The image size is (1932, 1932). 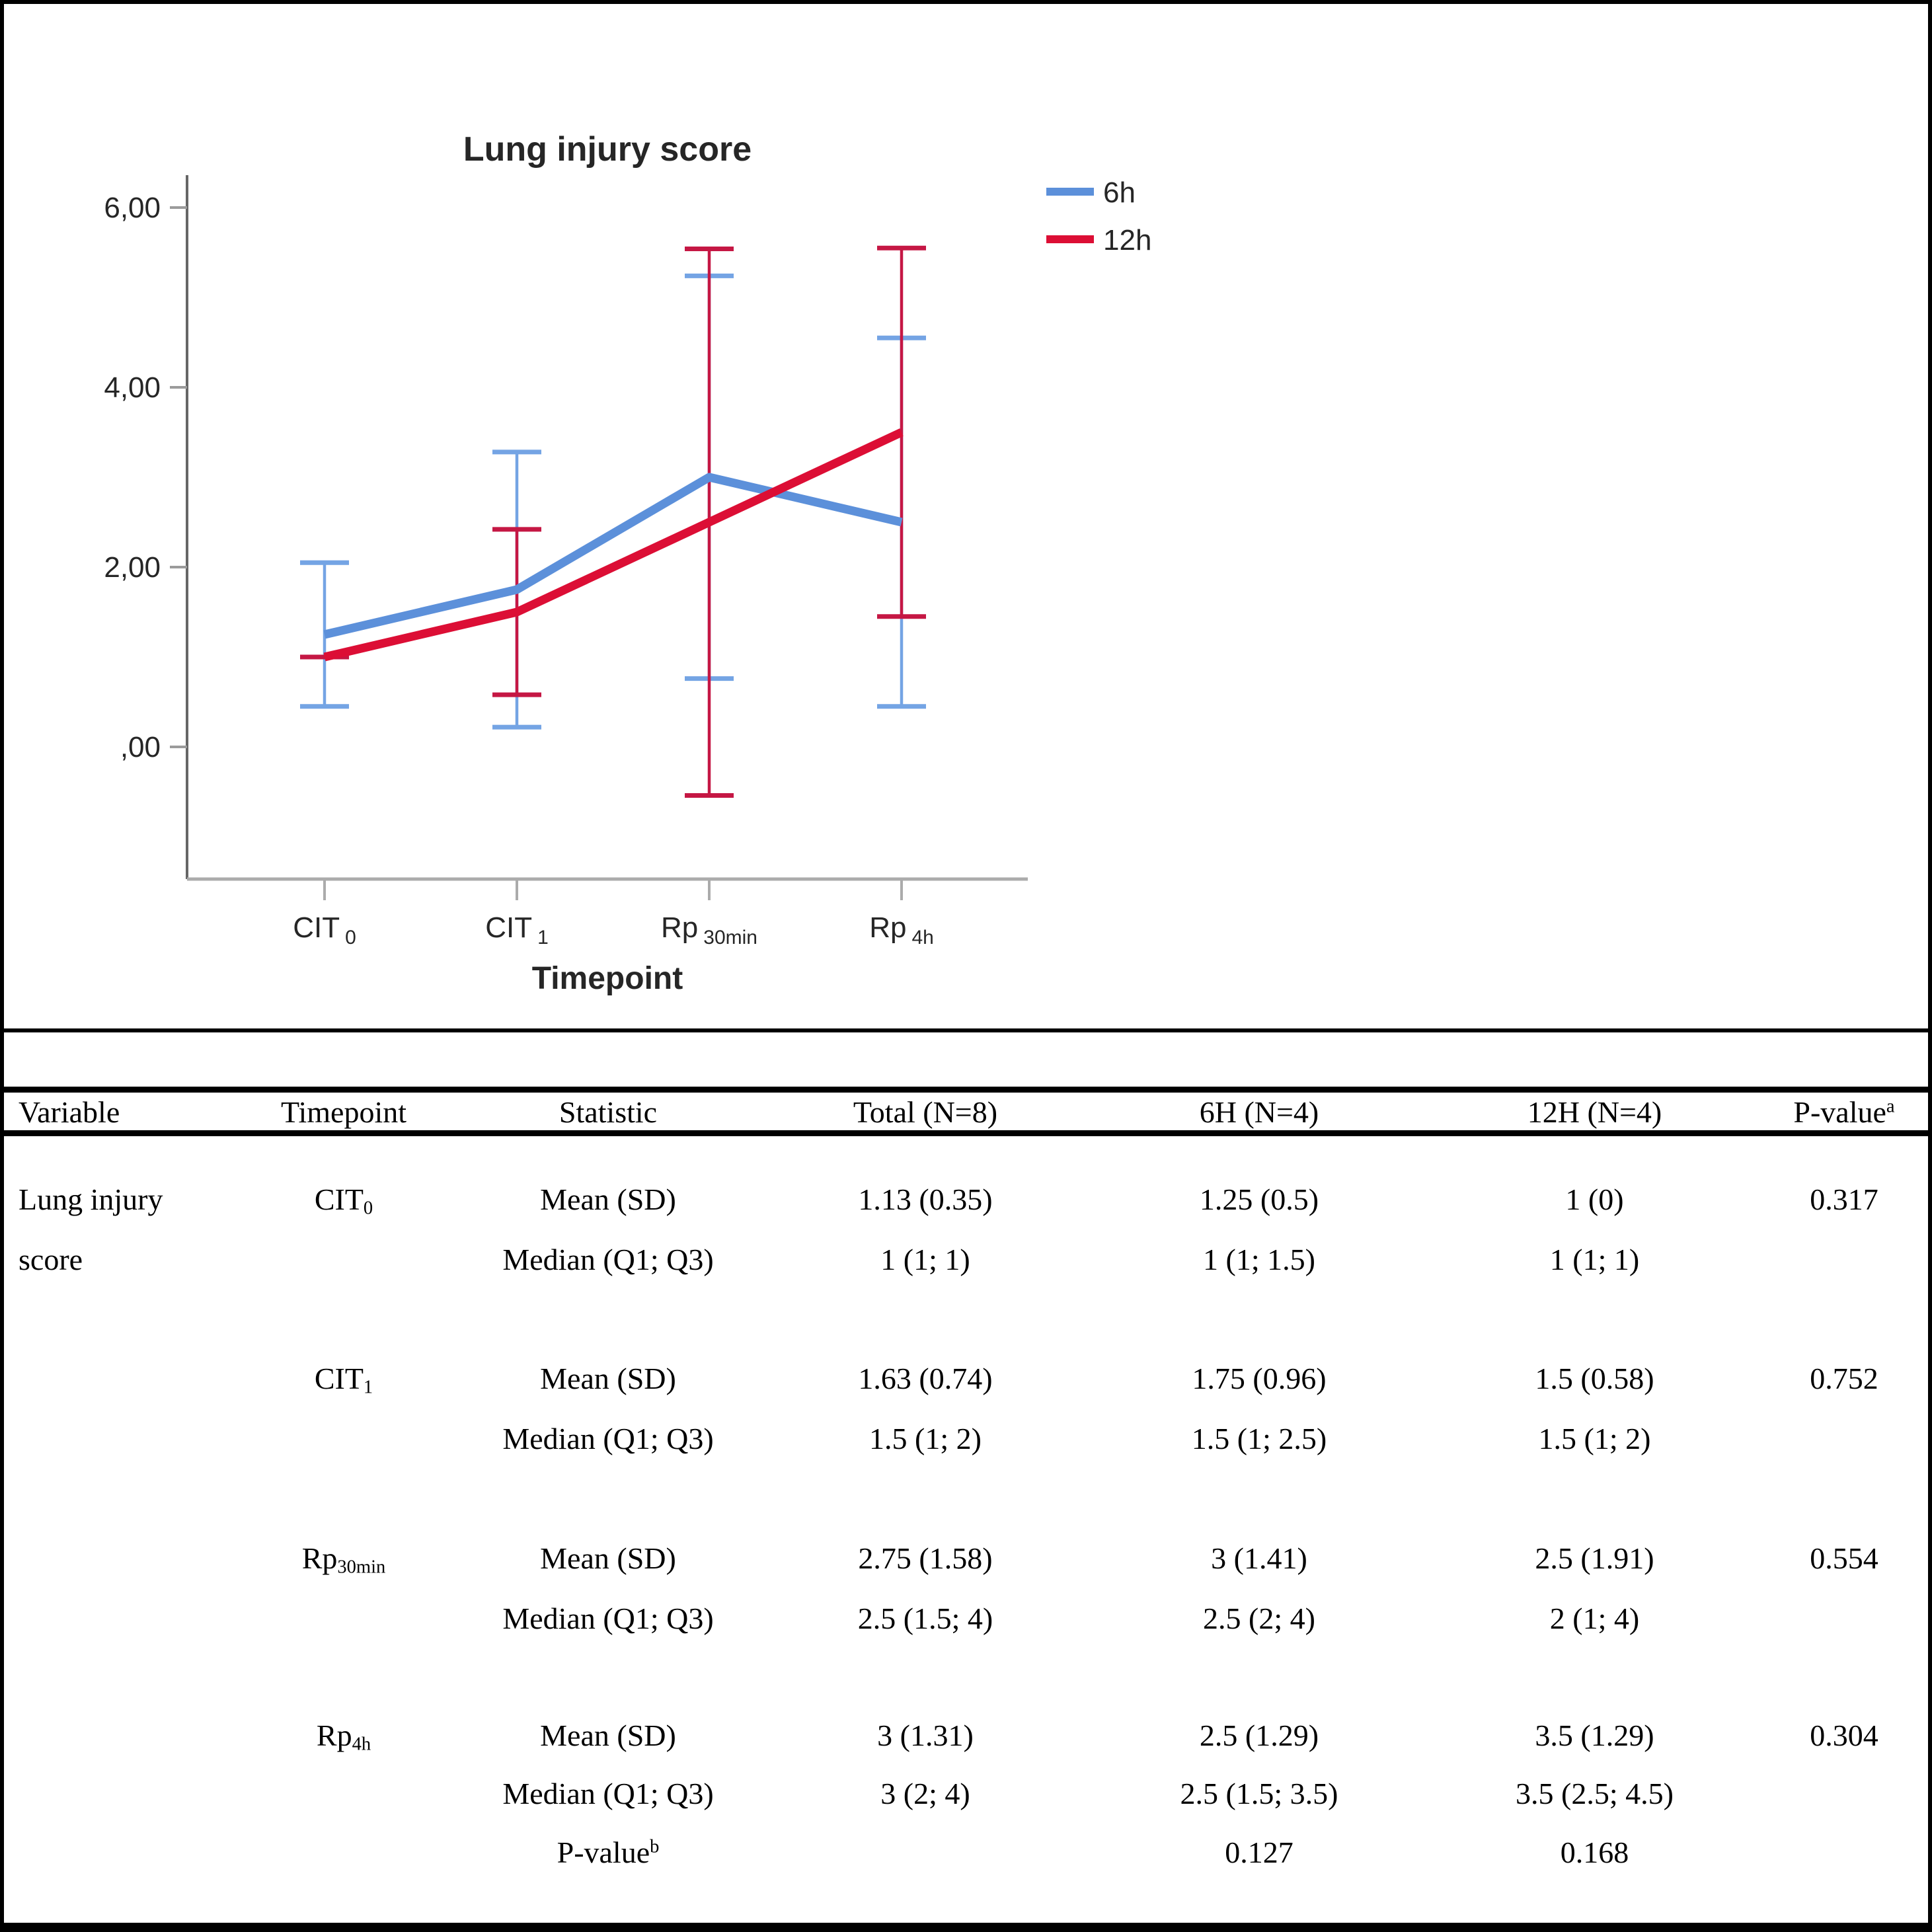 What do you see at coordinates (1259, 1852) in the screenshot?
I see `value-6h: 0.127` at bounding box center [1259, 1852].